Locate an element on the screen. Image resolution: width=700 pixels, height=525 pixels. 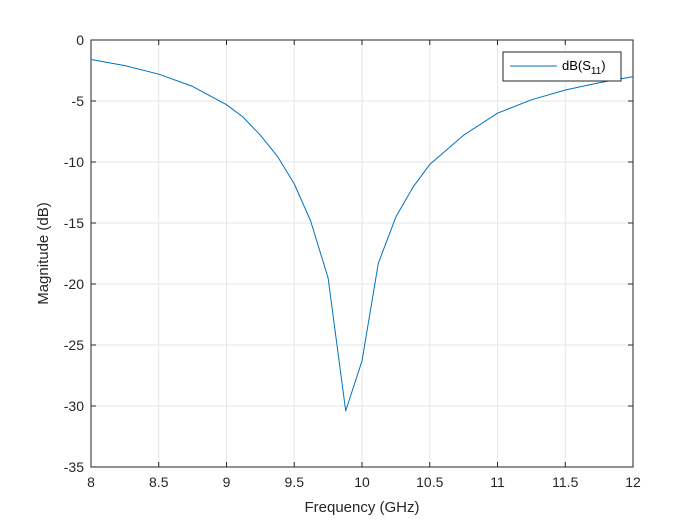
x-axis-label: Frequency (GHz) is located at coordinates (361, 507).